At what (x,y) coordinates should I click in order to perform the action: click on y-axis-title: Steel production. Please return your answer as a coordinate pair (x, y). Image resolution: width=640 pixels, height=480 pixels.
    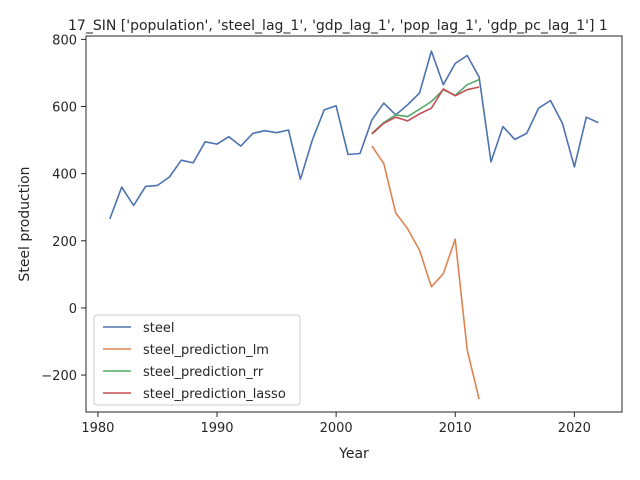
    Looking at the image, I should click on (25, 223).